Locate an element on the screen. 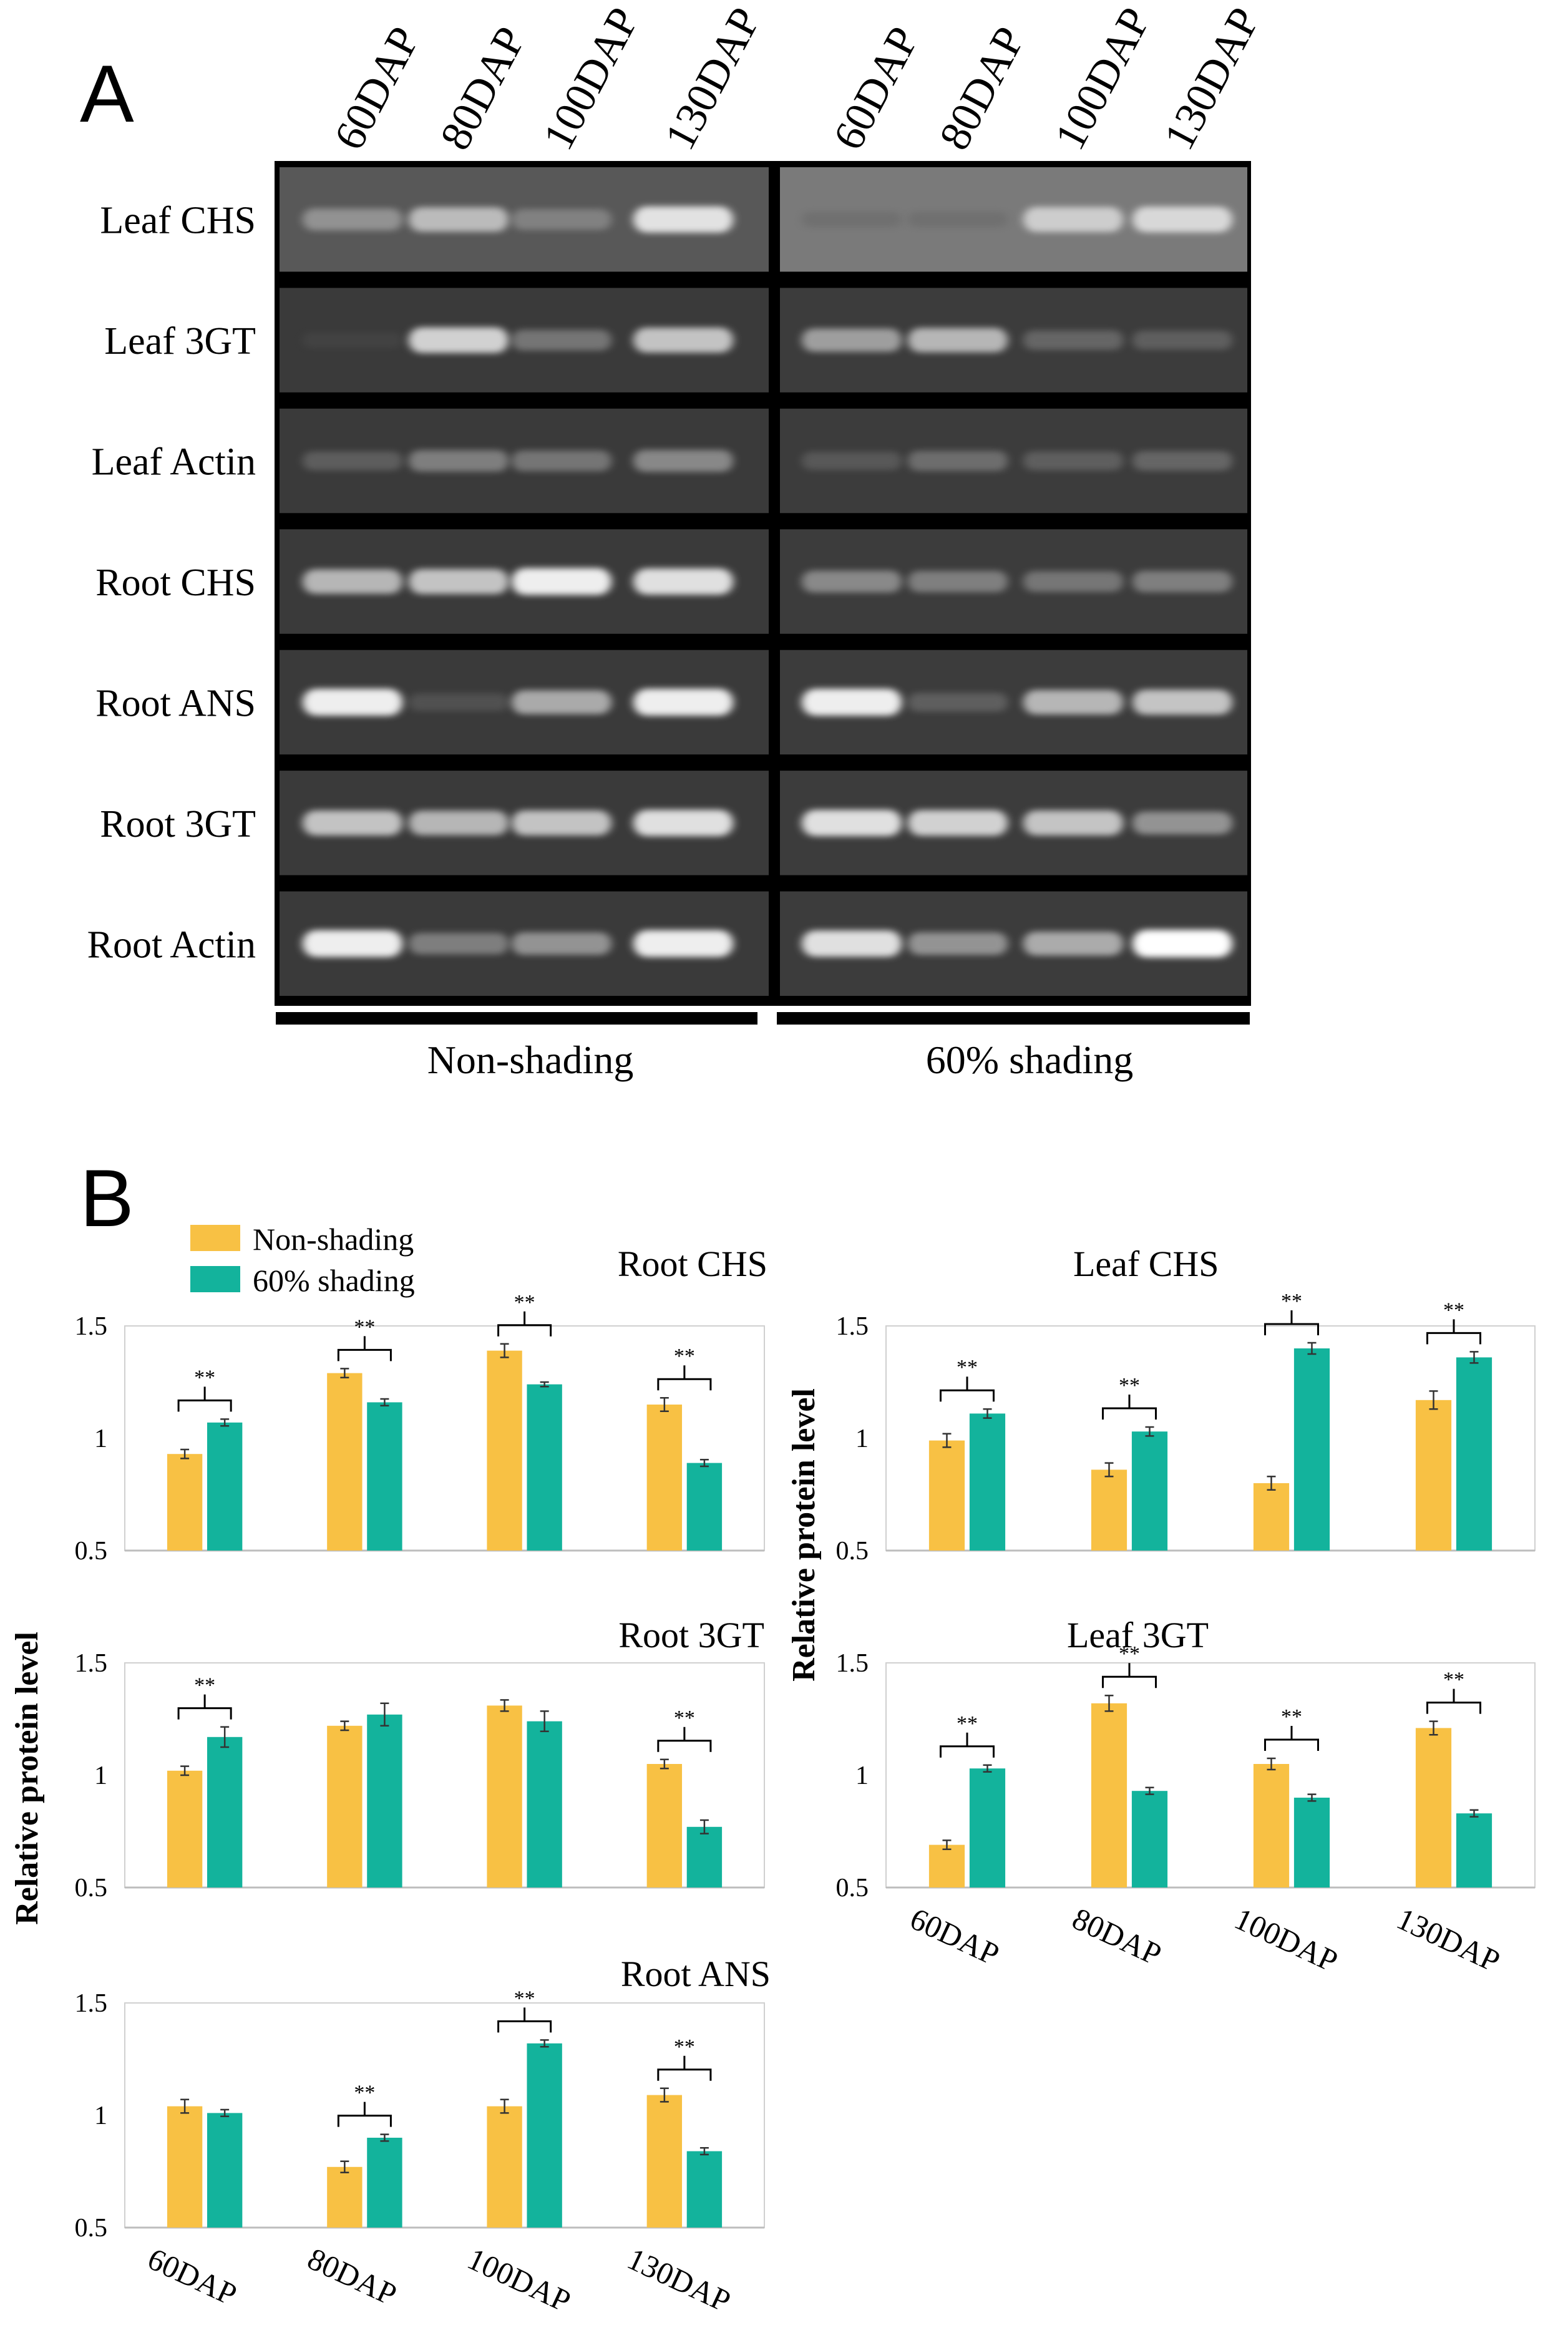  legend-swatch-shading is located at coordinates (215, 1279).